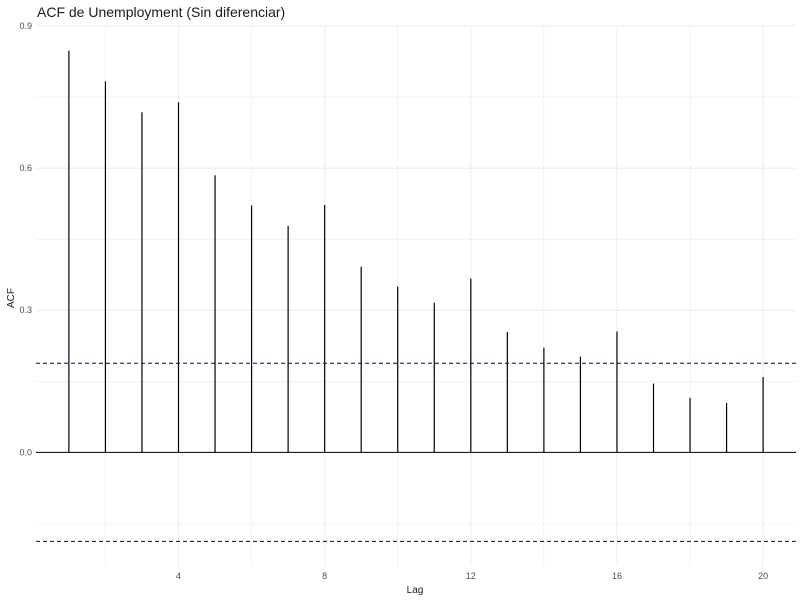  What do you see at coordinates (617, 576) in the screenshot?
I see `x-tick-label: 16` at bounding box center [617, 576].